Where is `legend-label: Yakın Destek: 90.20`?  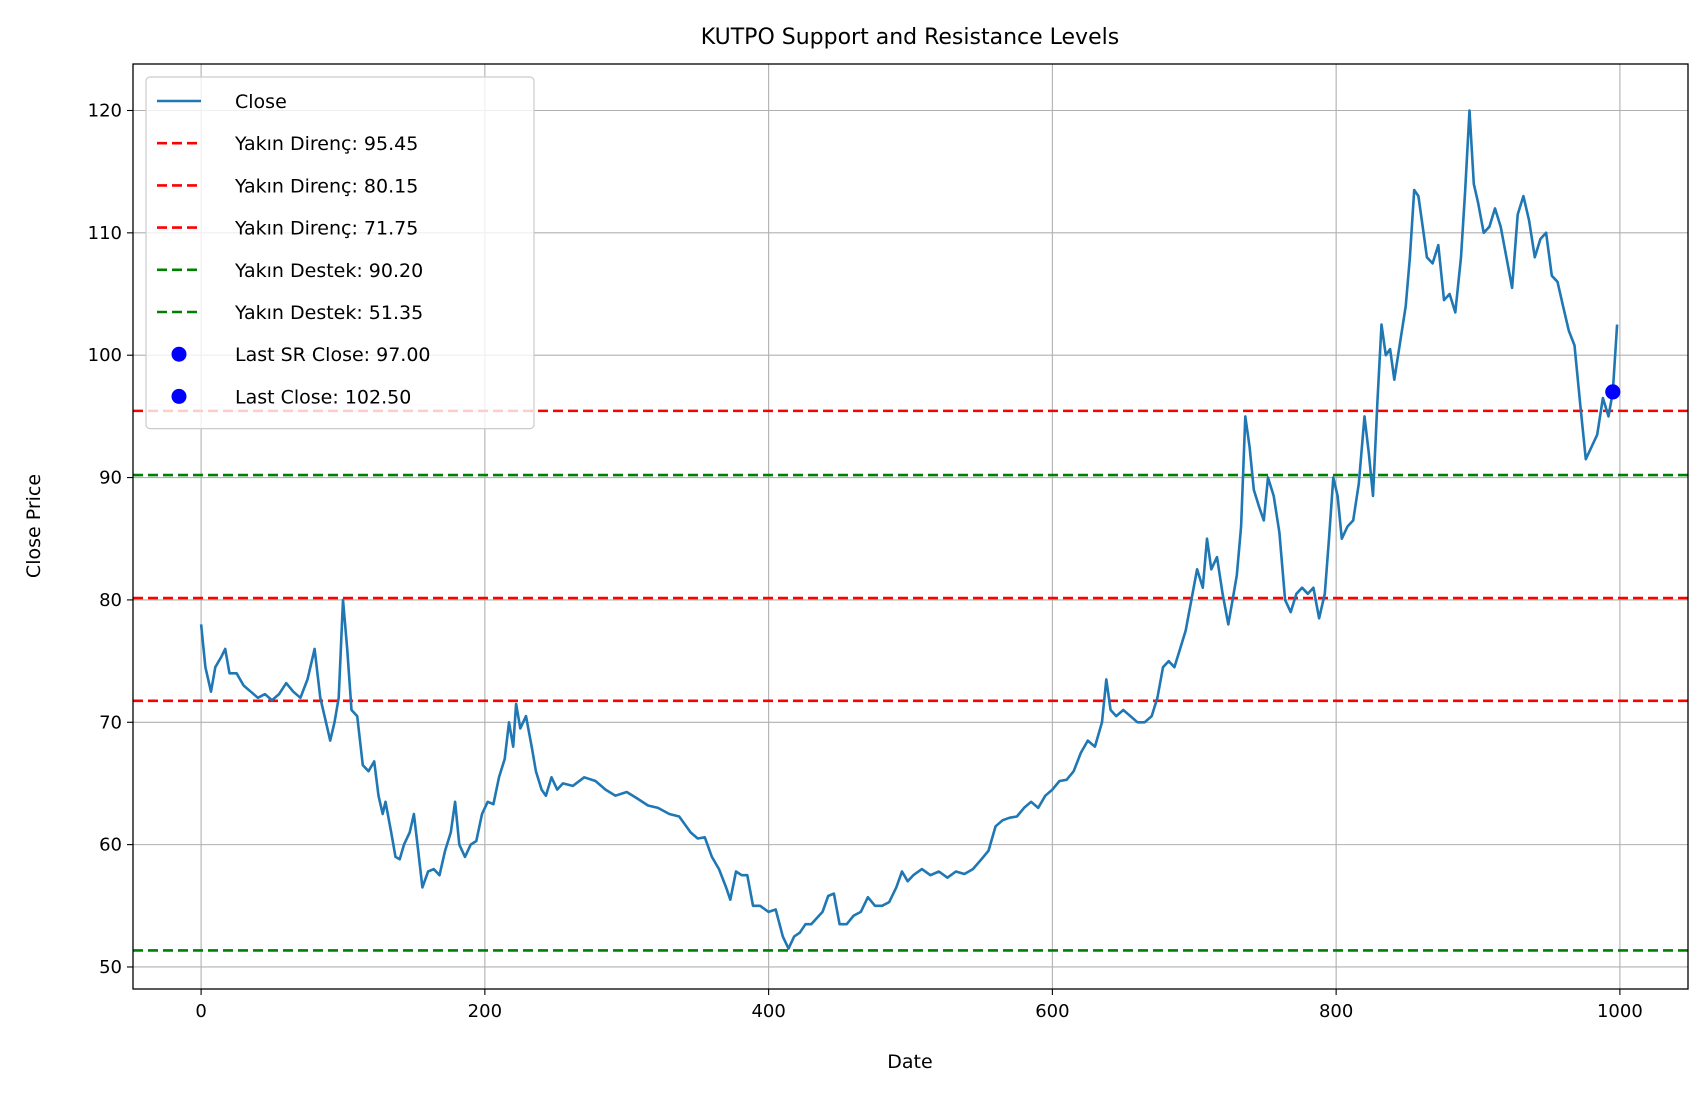 legend-label: Yakın Destek: 90.20 is located at coordinates (328, 271).